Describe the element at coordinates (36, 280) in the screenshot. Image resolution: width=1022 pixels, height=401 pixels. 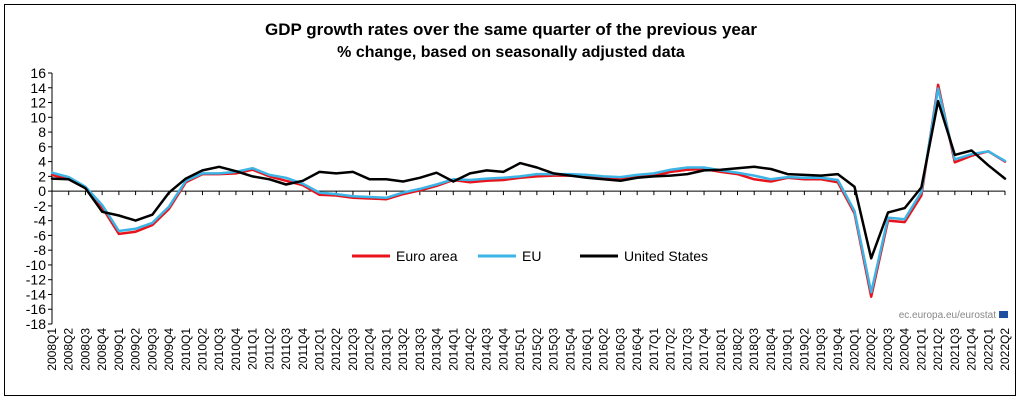
I see `y-tick-label: -12` at that location.